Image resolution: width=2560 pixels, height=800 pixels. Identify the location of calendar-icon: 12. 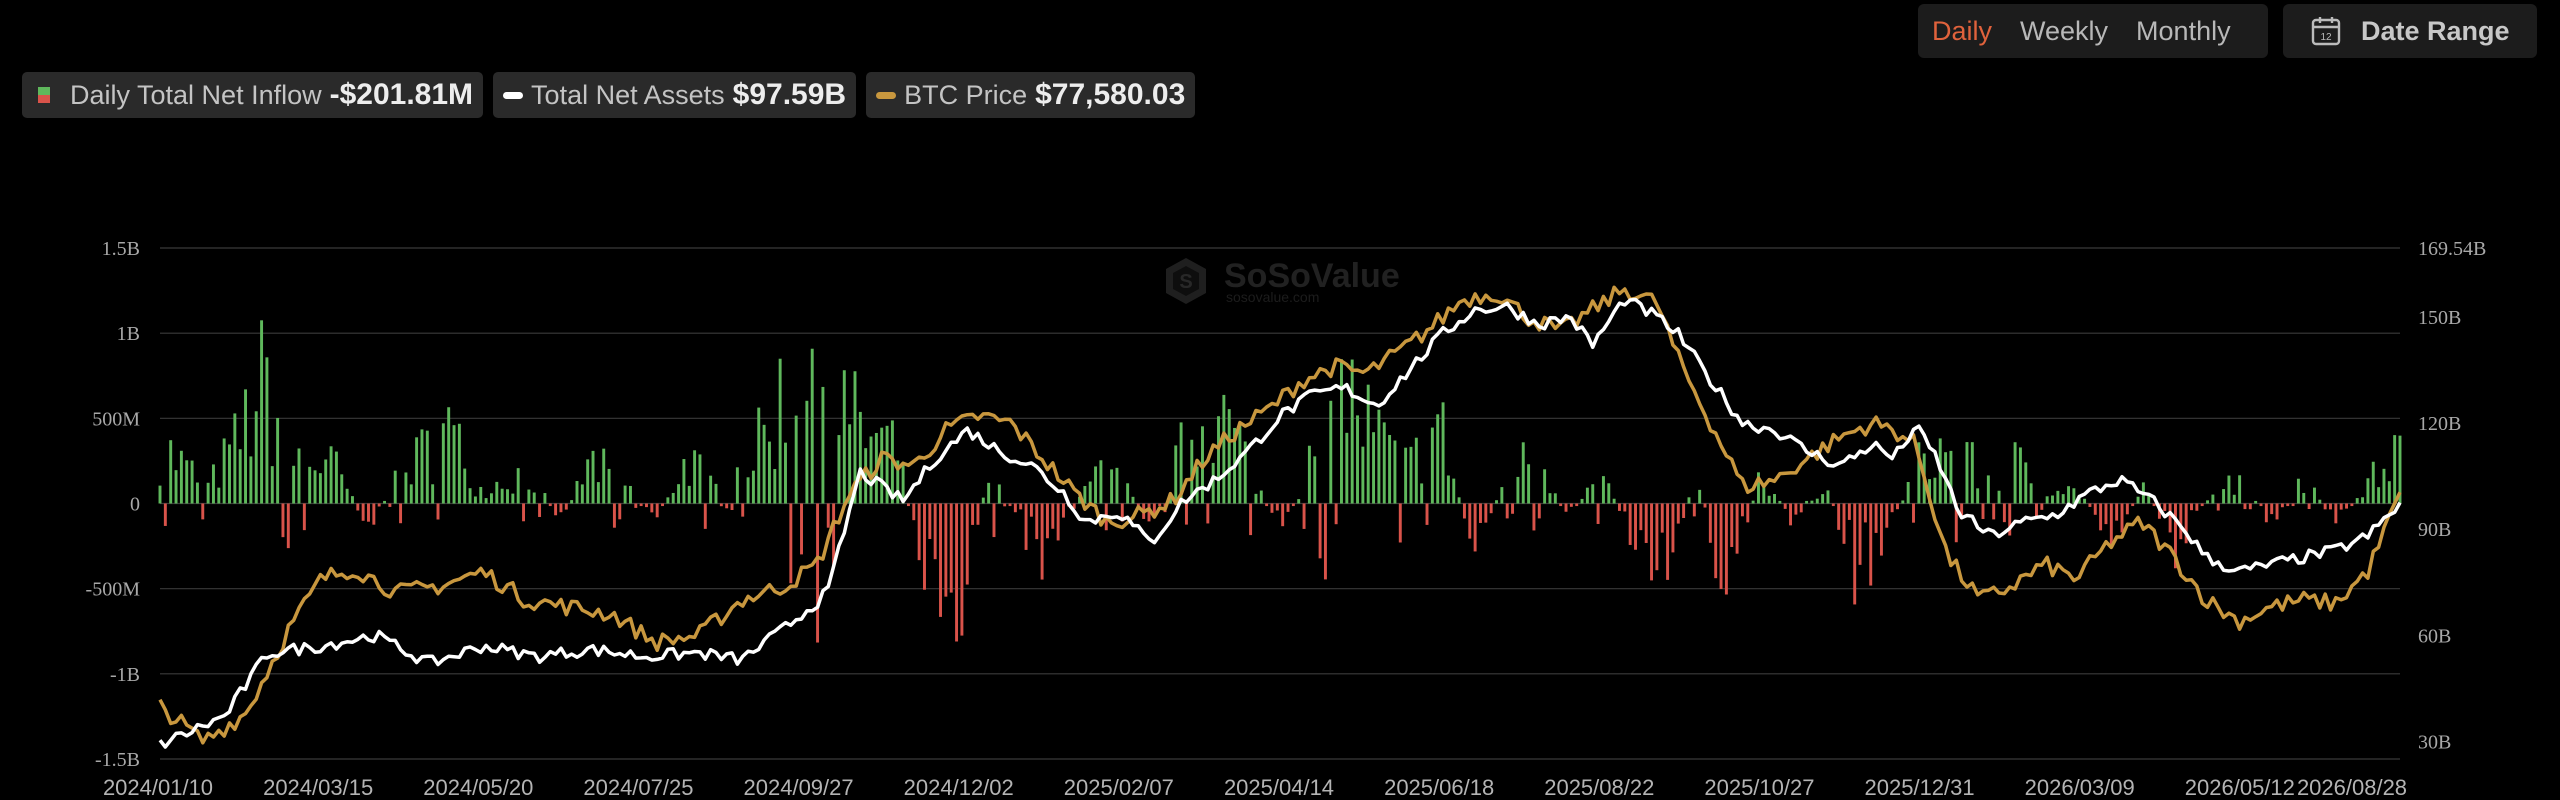
(2326, 31).